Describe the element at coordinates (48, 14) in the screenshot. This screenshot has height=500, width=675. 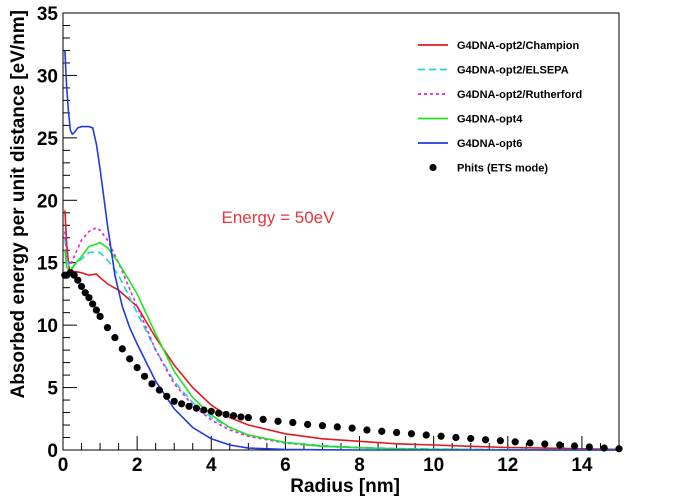
I see `y-tick-label: 35` at that location.